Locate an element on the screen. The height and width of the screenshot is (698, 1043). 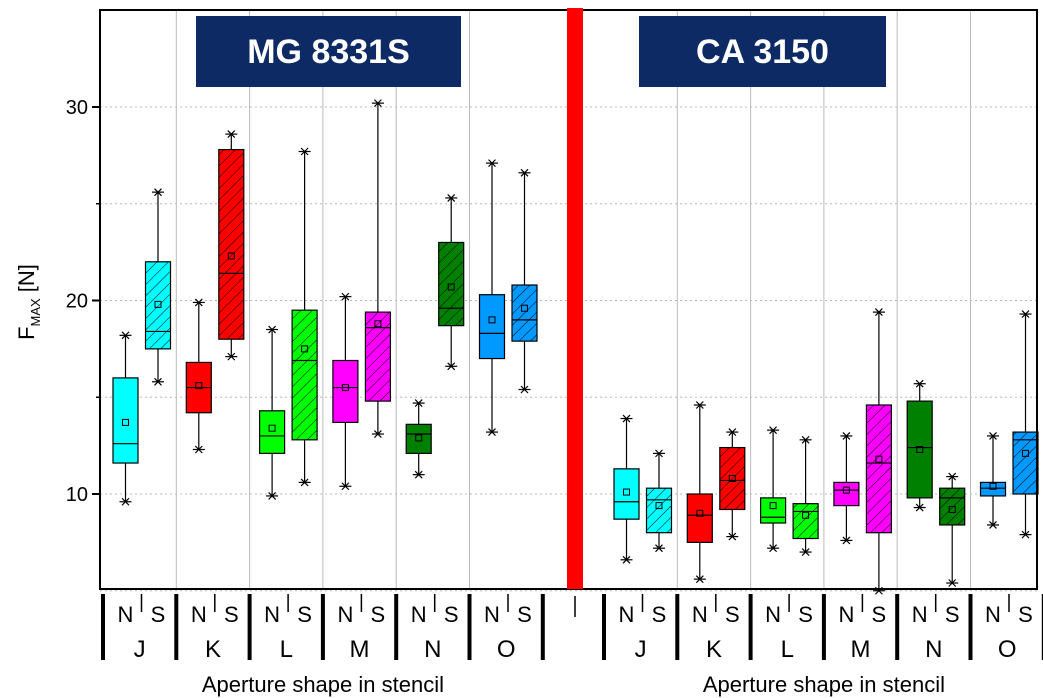
panel-title-box is located at coordinates (762, 51).